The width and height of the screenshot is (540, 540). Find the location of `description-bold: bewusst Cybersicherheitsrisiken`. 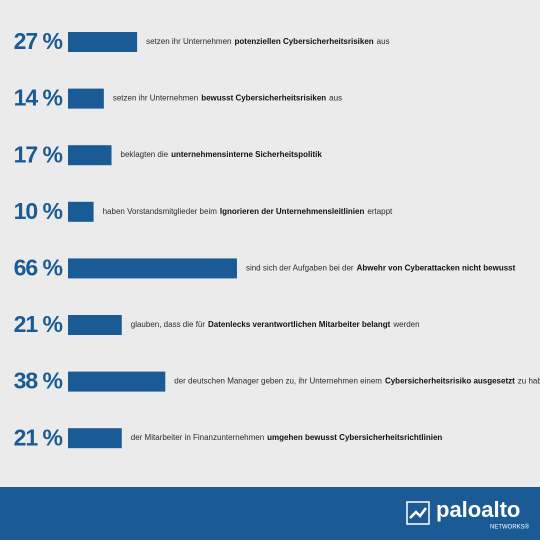

description-bold: bewusst Cybersicherheitsrisiken is located at coordinates (263, 98).